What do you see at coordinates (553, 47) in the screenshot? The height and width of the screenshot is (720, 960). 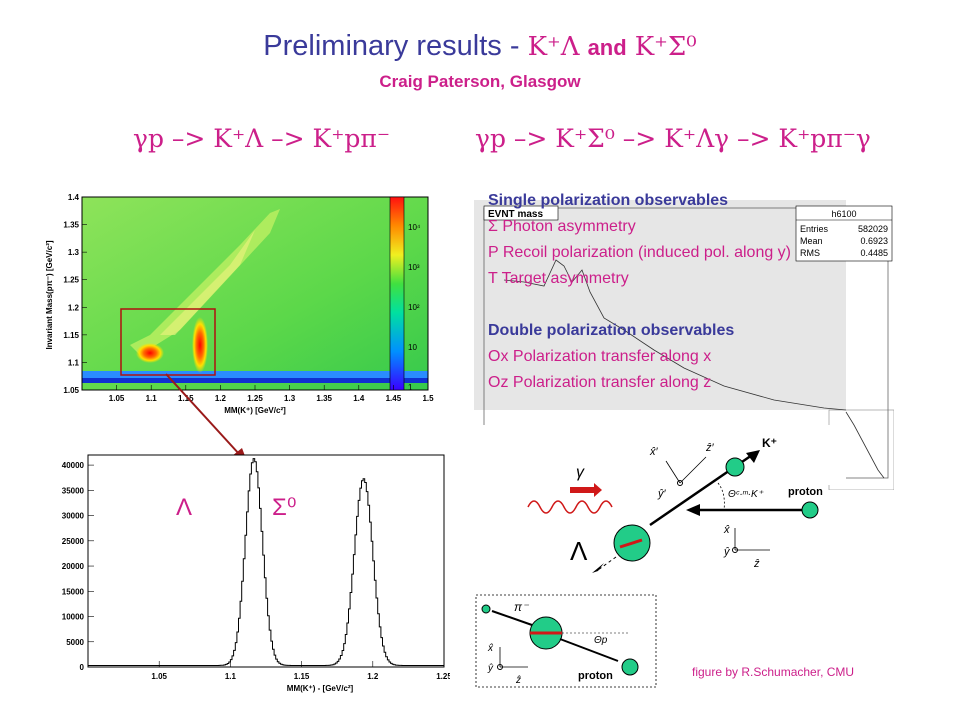 I see `title-reaction-1: K⁺Λ` at bounding box center [553, 47].